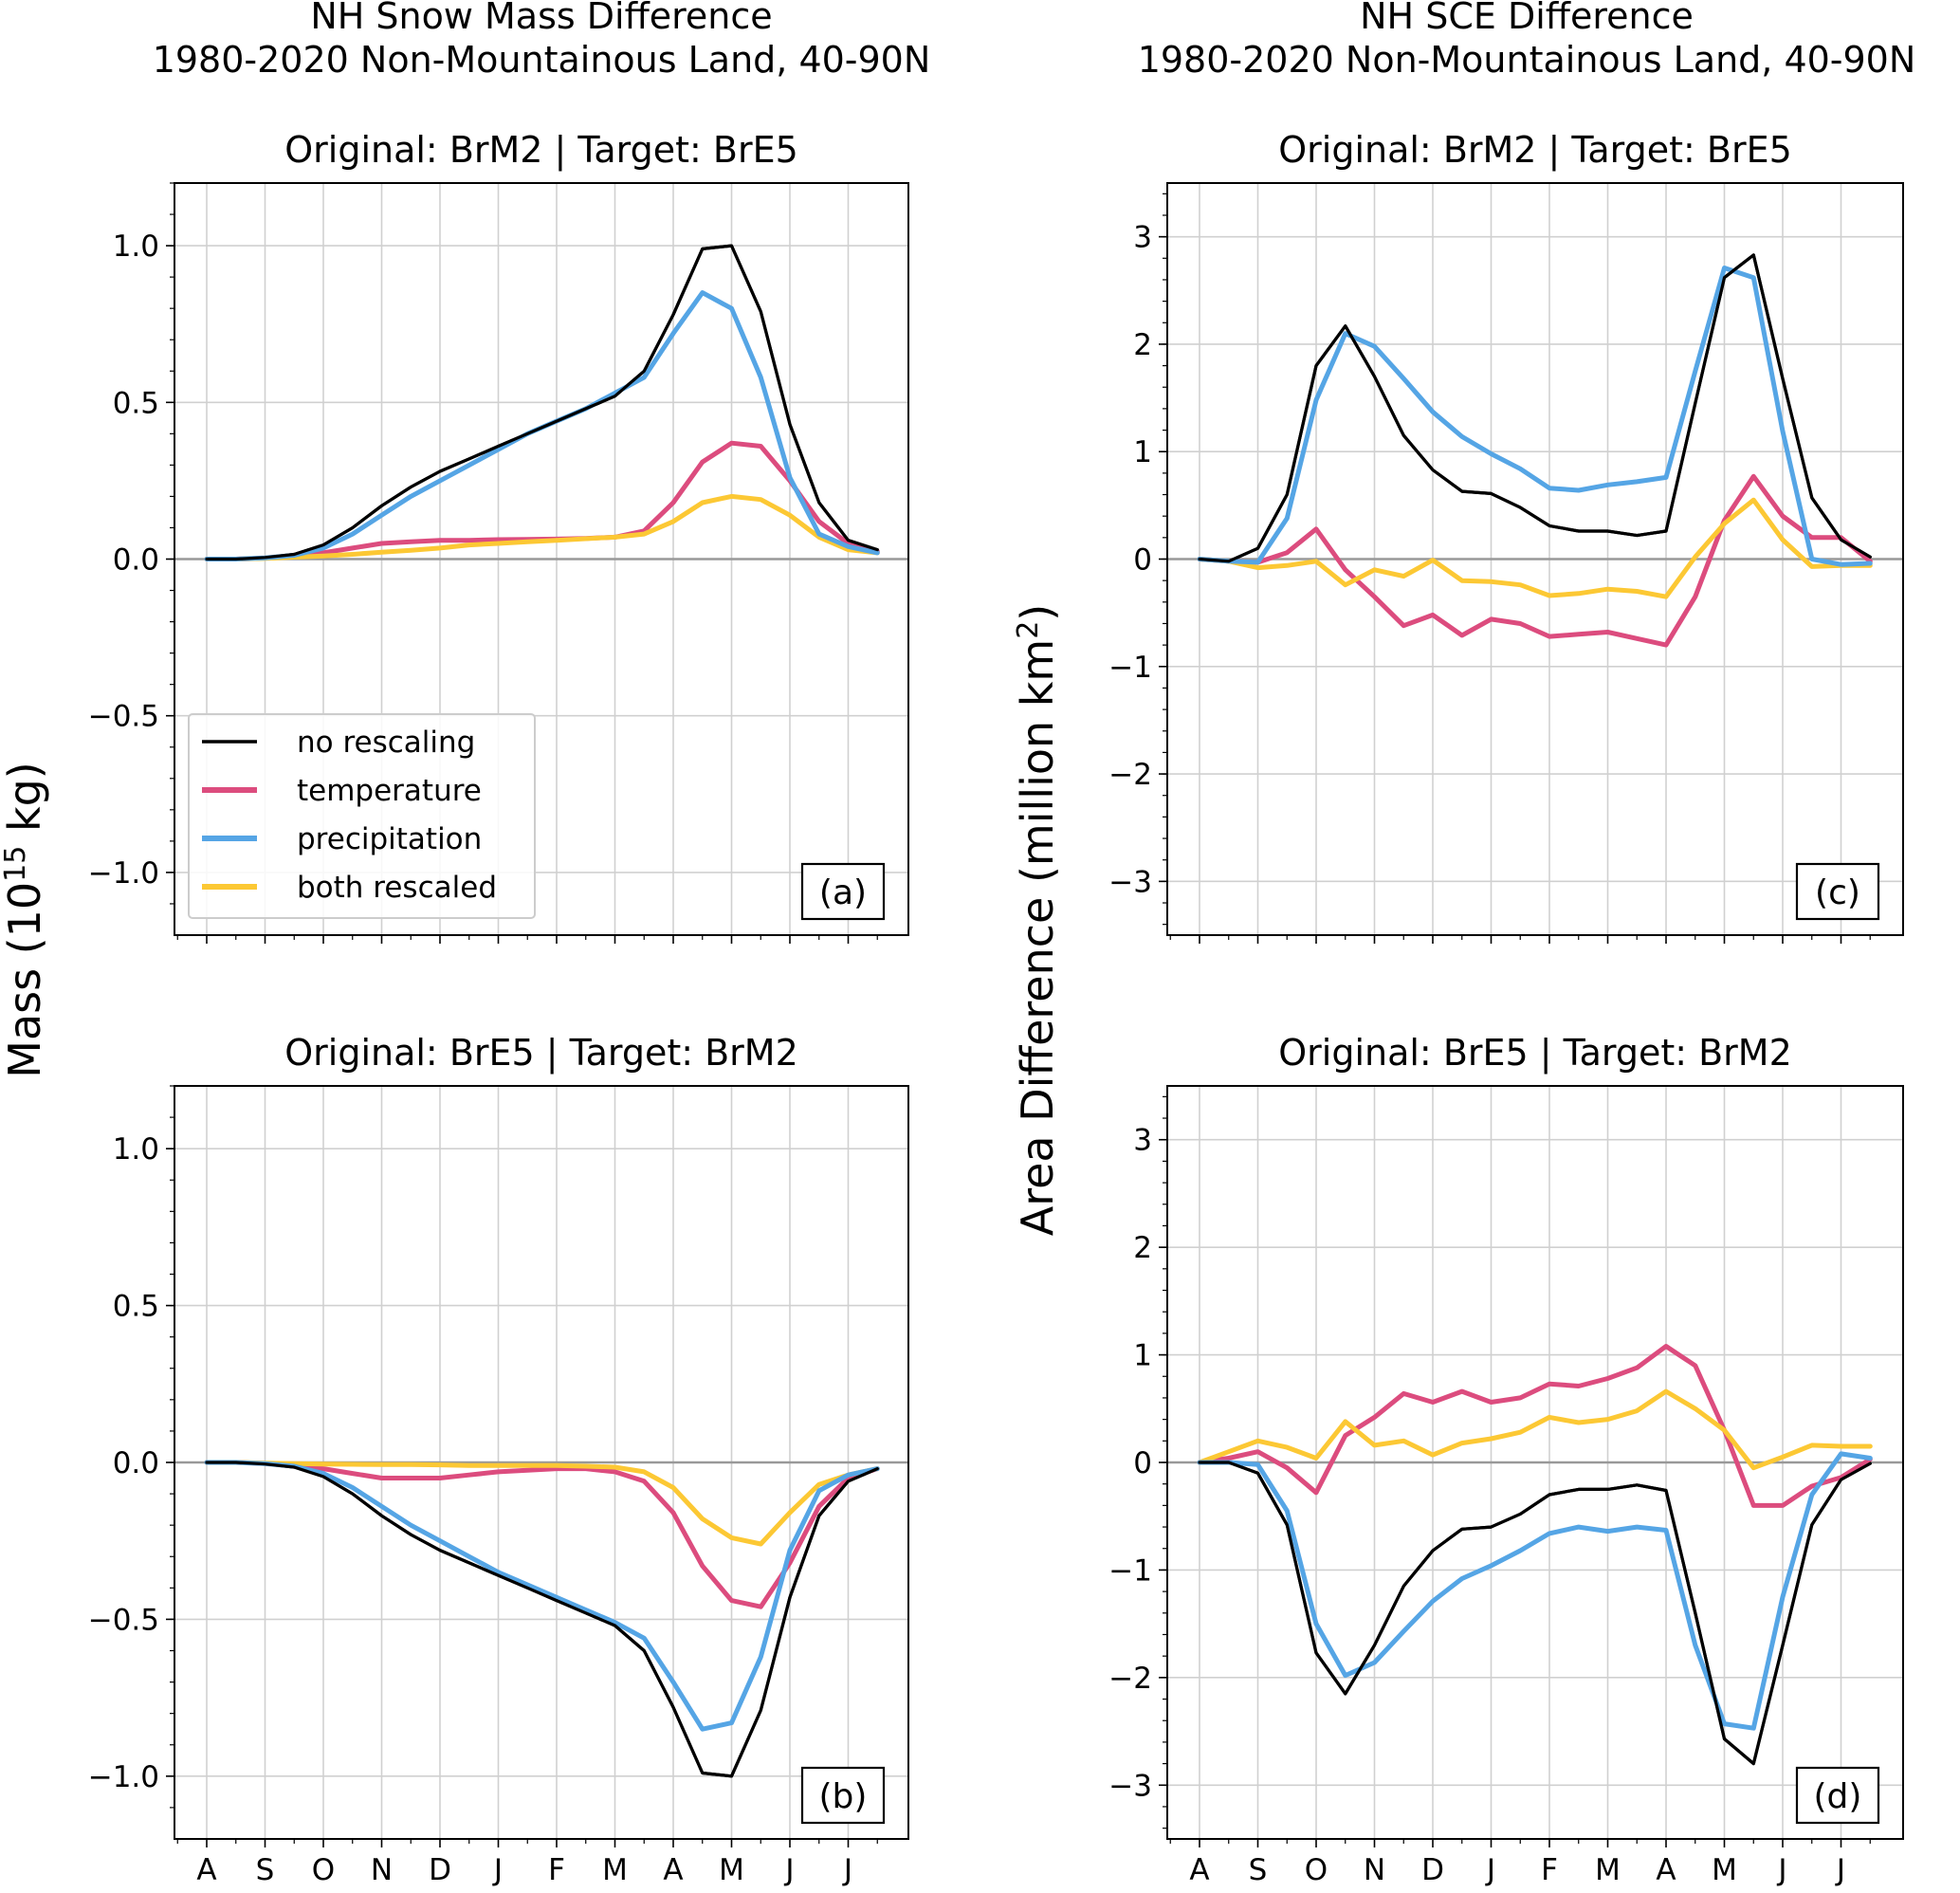 This screenshot has height=1893, width=1960. What do you see at coordinates (542, 60) in the screenshot?
I see `left-column-title-line2: 1980-2020 Non-Mountainous Land, 40-90N` at bounding box center [542, 60].